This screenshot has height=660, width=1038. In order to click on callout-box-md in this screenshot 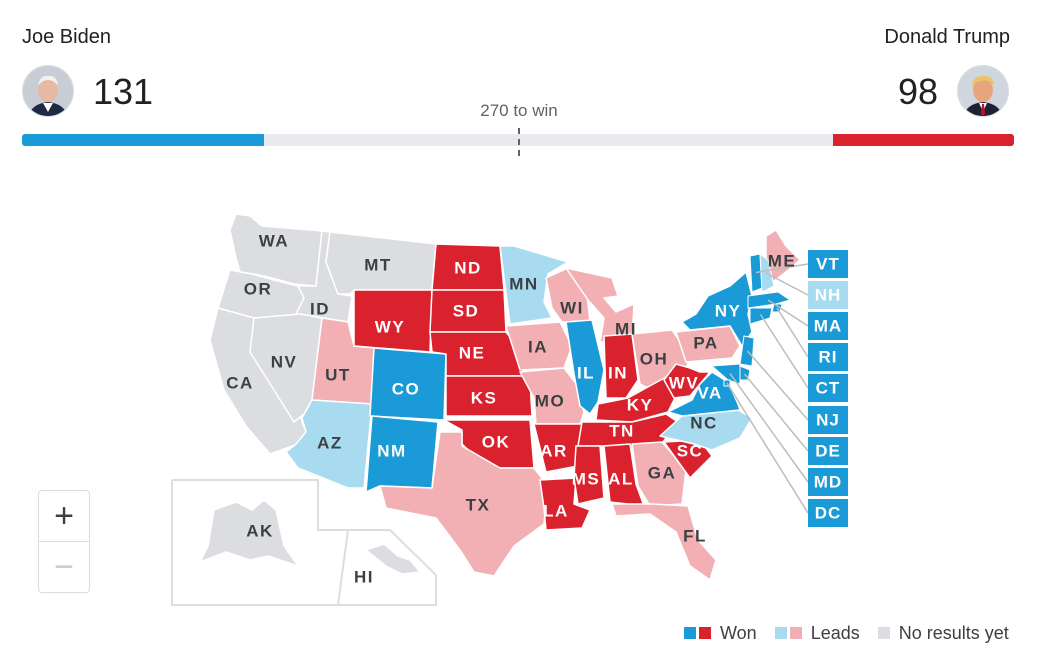, I will do `click(828, 482)`.